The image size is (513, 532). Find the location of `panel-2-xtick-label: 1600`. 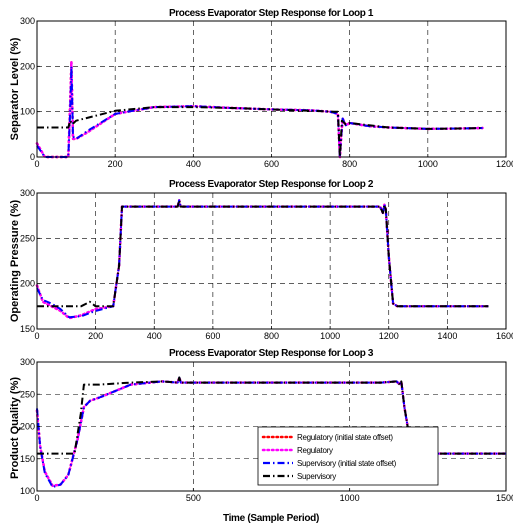

panel-2-xtick-label: 1600 is located at coordinates (504, 336).